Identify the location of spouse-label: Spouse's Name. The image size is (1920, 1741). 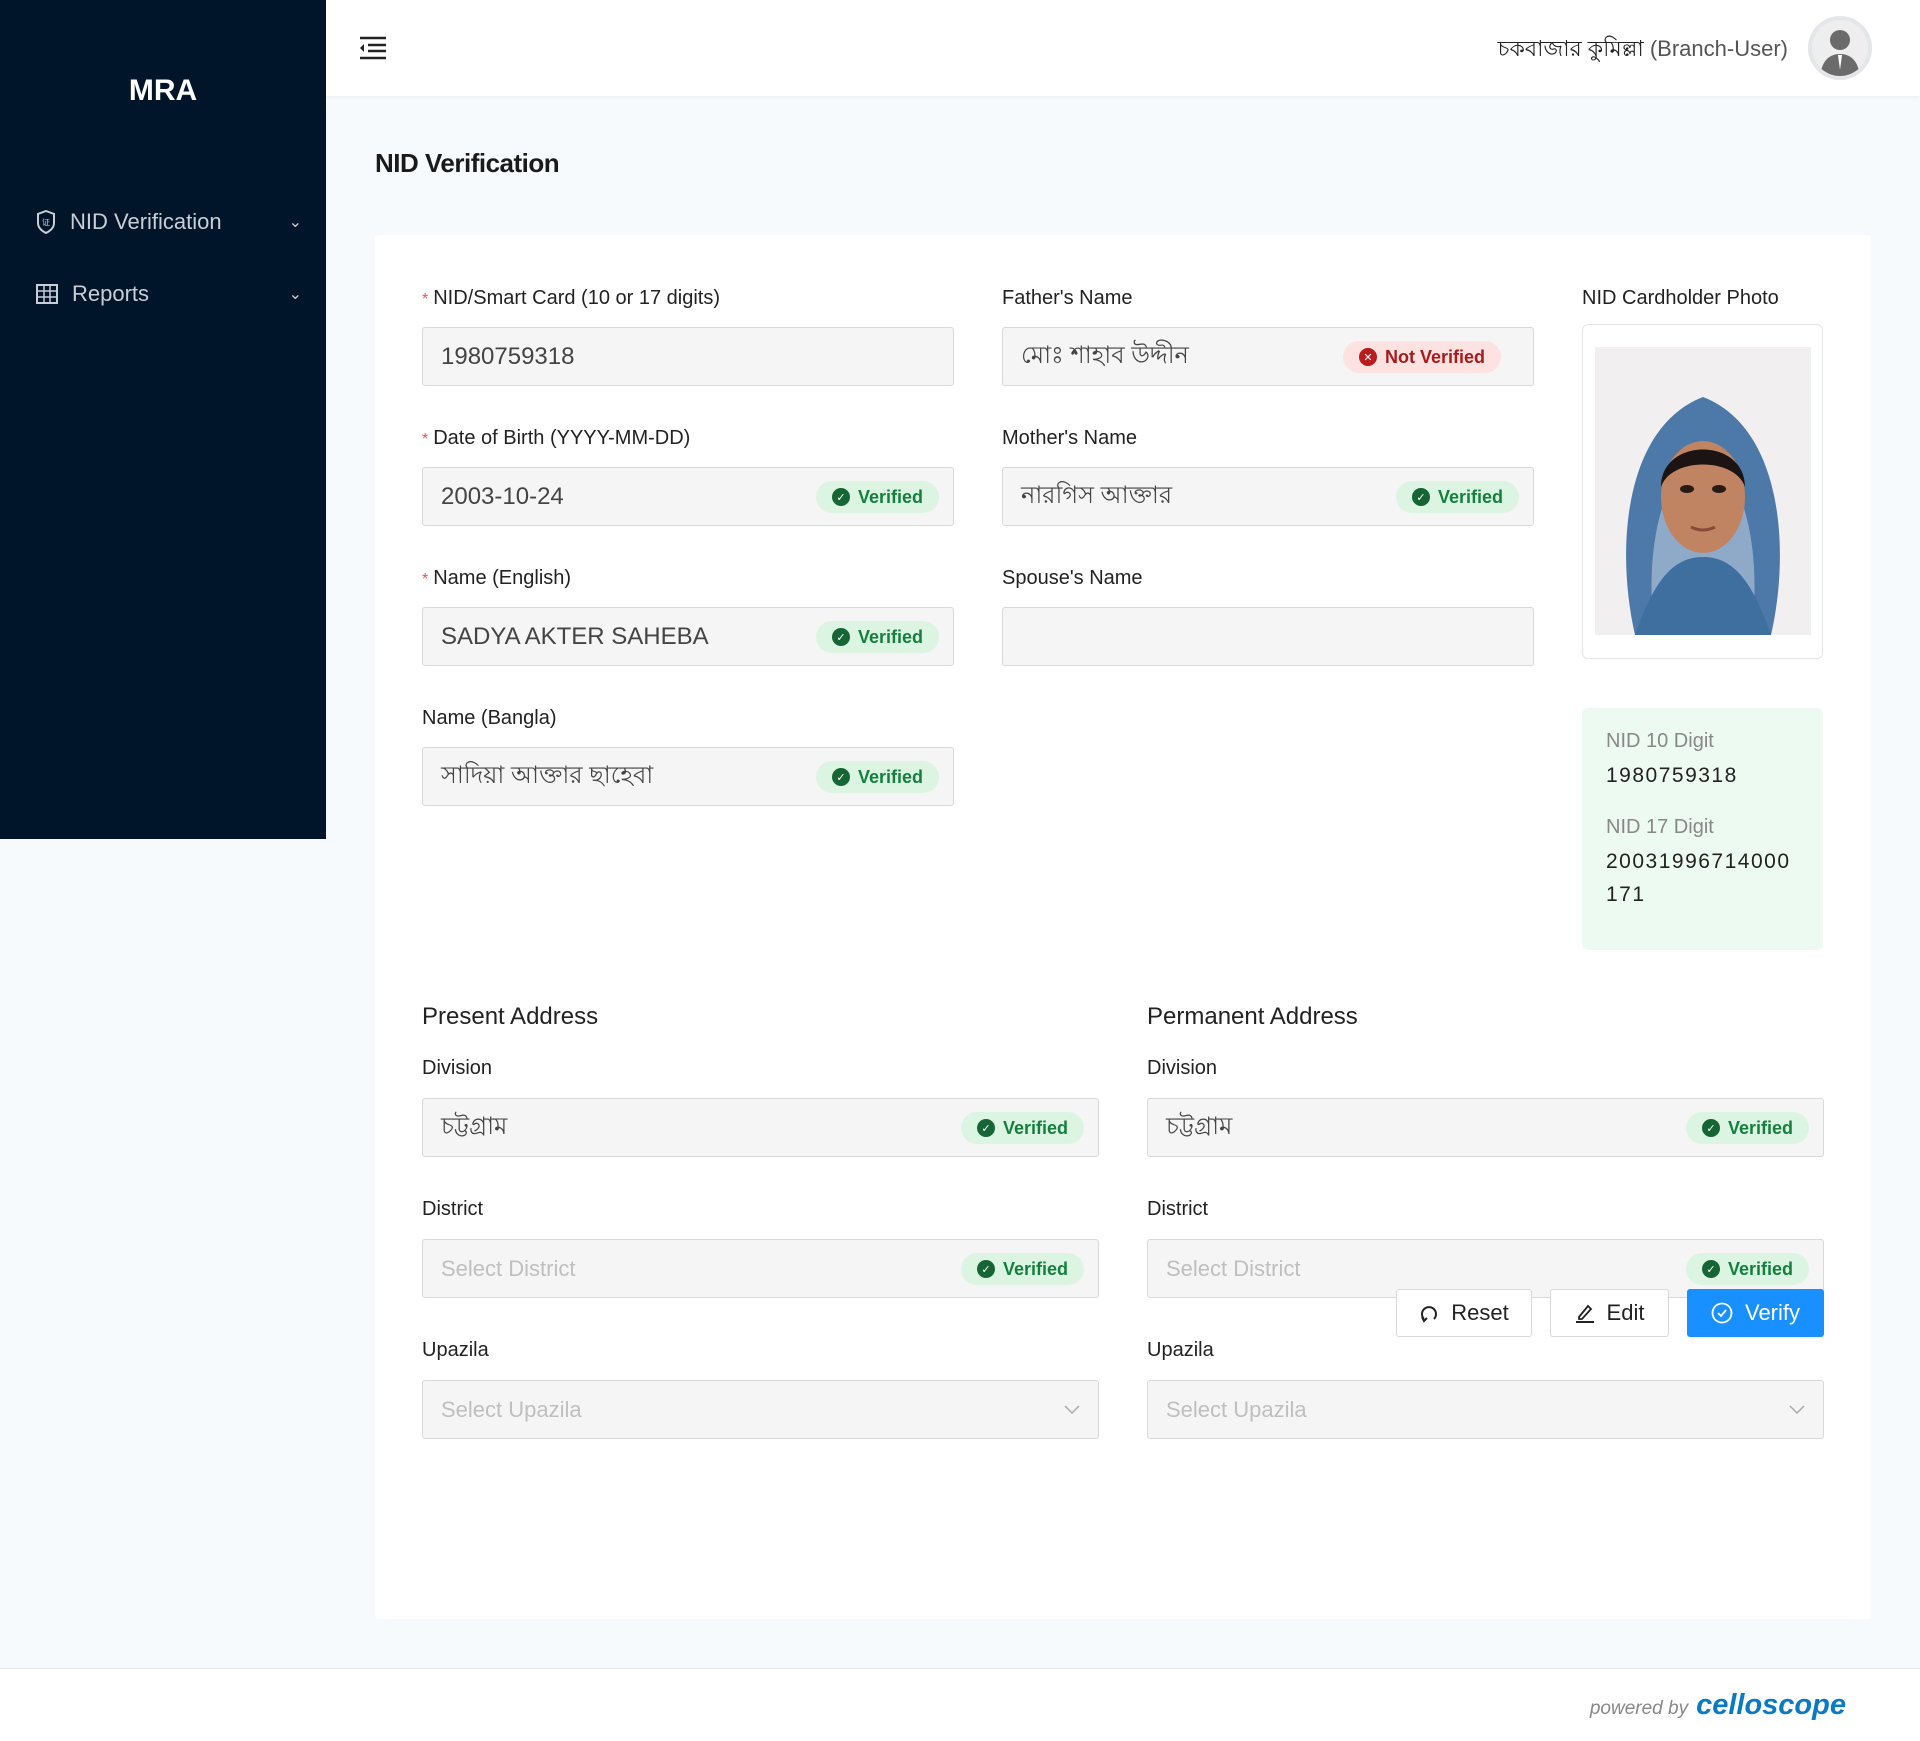
(1072, 578).